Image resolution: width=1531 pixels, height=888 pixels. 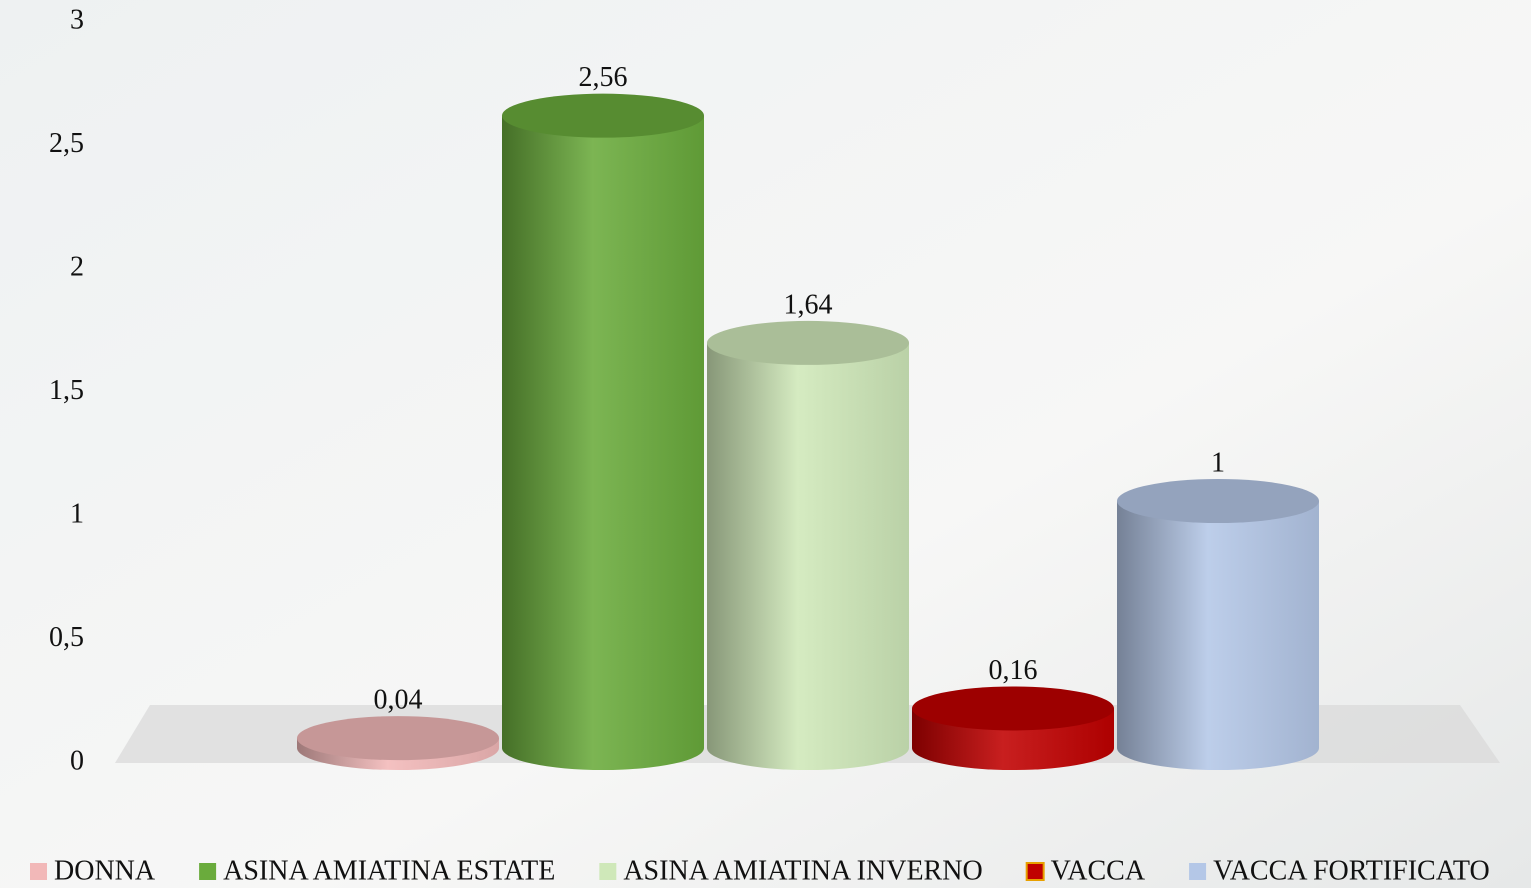 What do you see at coordinates (66, 390) in the screenshot?
I see `y-tick-label: 1,5` at bounding box center [66, 390].